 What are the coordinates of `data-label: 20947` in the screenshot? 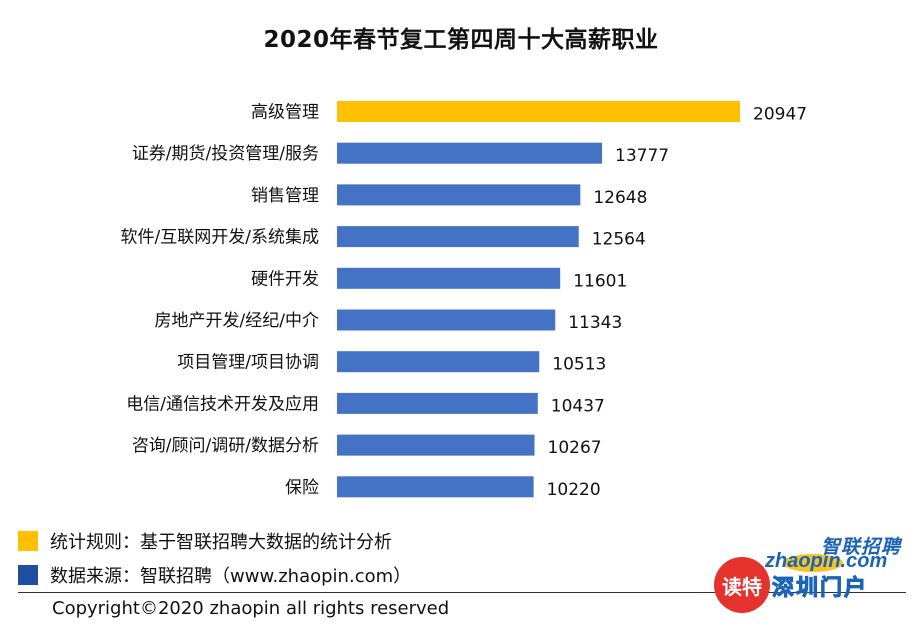 It's located at (780, 115).